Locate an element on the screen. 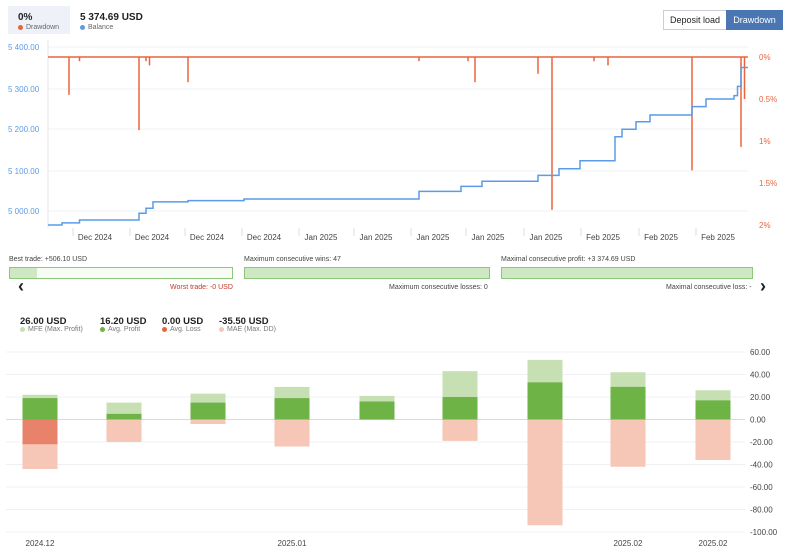  y-left-tick-label: 5 000.00 is located at coordinates (24, 211).